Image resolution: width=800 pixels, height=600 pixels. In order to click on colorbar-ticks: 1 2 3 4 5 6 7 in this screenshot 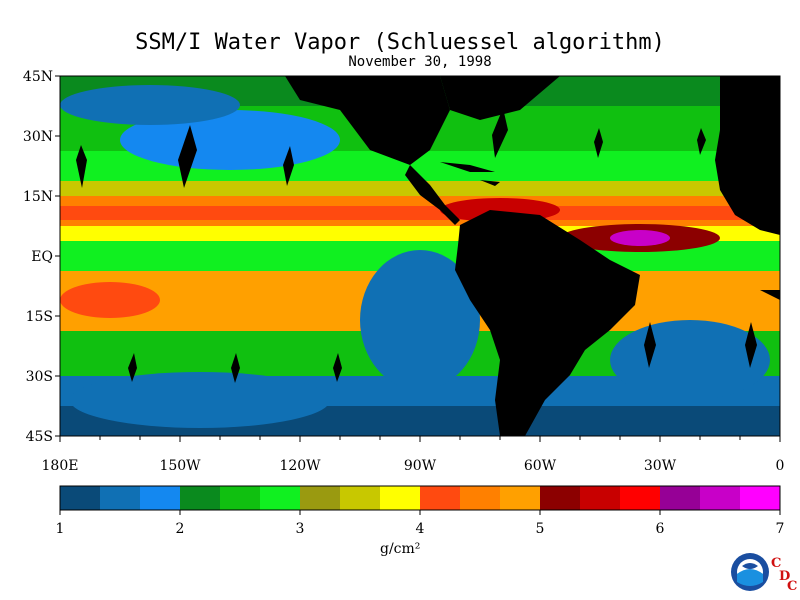, I will do `click(420, 523)`.